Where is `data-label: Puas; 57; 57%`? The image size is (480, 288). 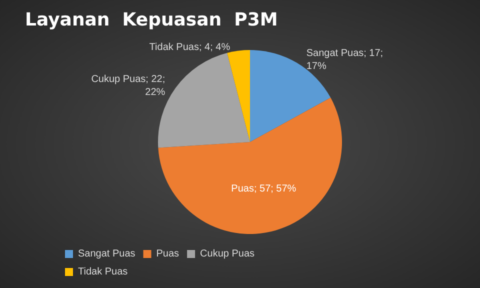
data-label: Puas; 57; 57% is located at coordinates (263, 189).